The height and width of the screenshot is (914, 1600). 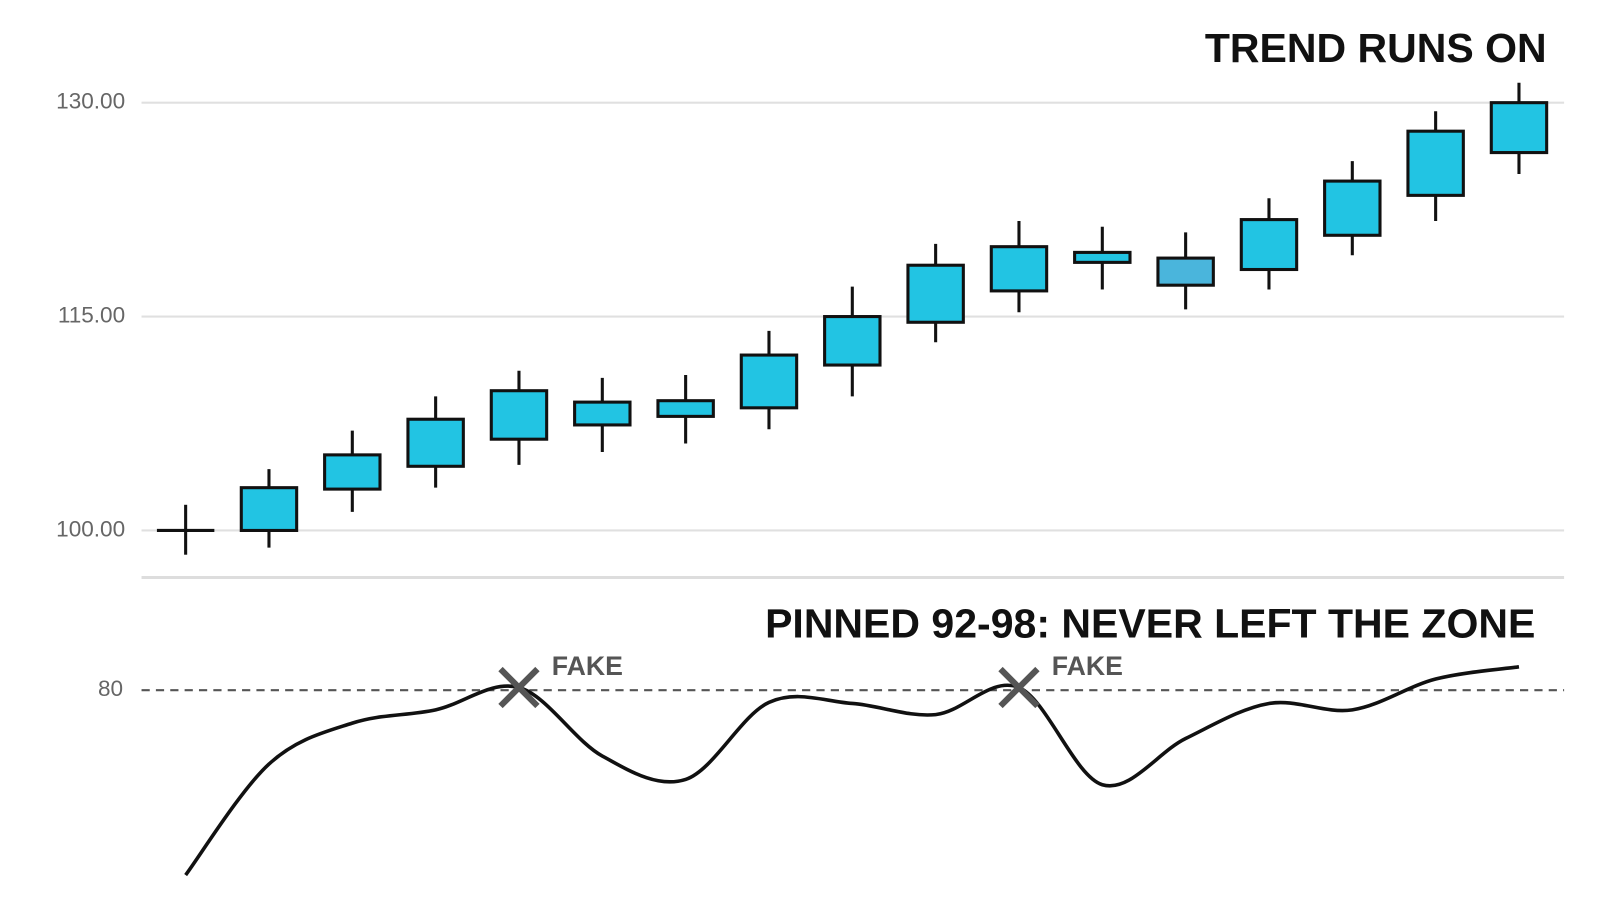 I want to click on chart-title: PINNED 92-98: NEVER LEFT THE ZONE, so click(x=1150, y=624).